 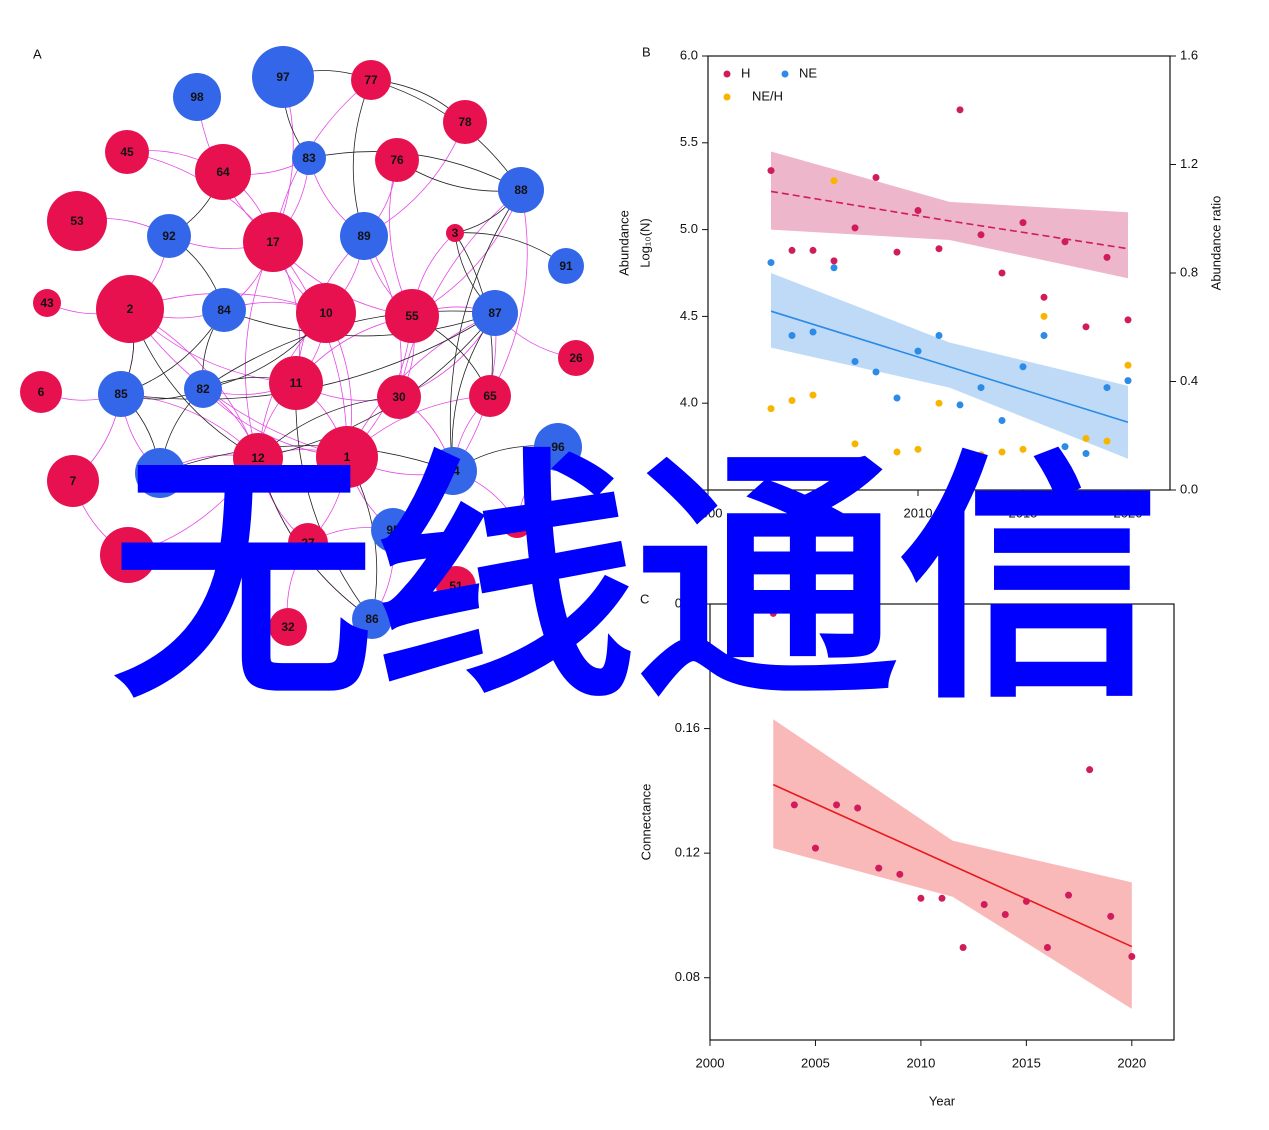 What do you see at coordinates (689, 488) in the screenshot?
I see `y-tick-label: 3.5` at bounding box center [689, 488].